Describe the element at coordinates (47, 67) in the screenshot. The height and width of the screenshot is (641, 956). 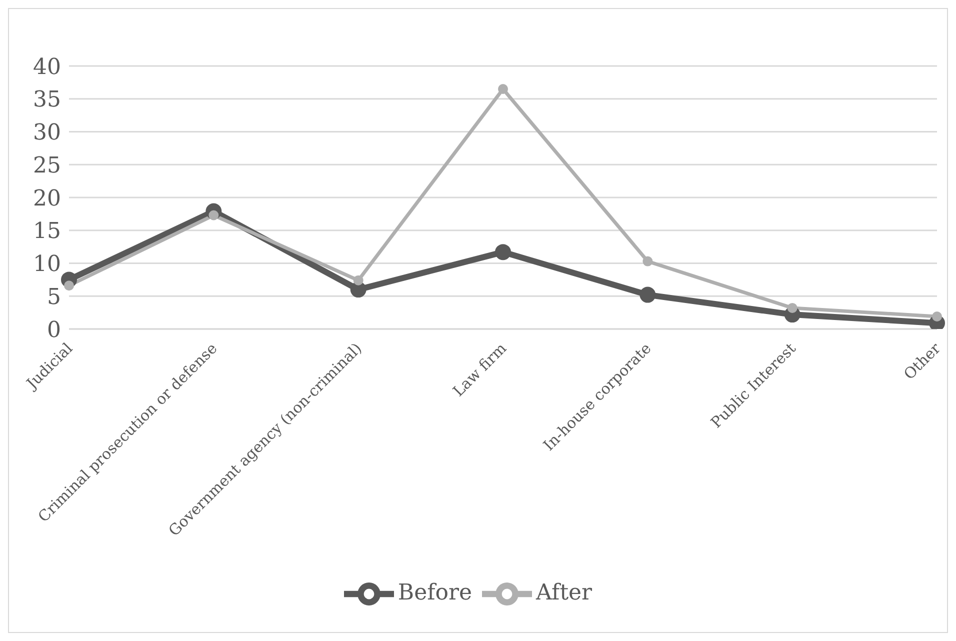
I see `y-tick-label: 40` at that location.